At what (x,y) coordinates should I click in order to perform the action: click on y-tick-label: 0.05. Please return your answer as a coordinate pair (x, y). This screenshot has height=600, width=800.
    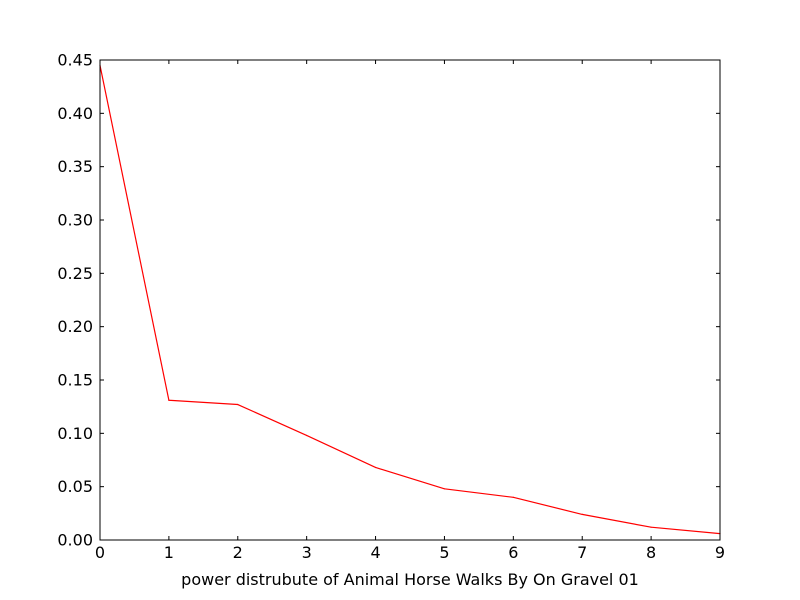
    Looking at the image, I should click on (75, 486).